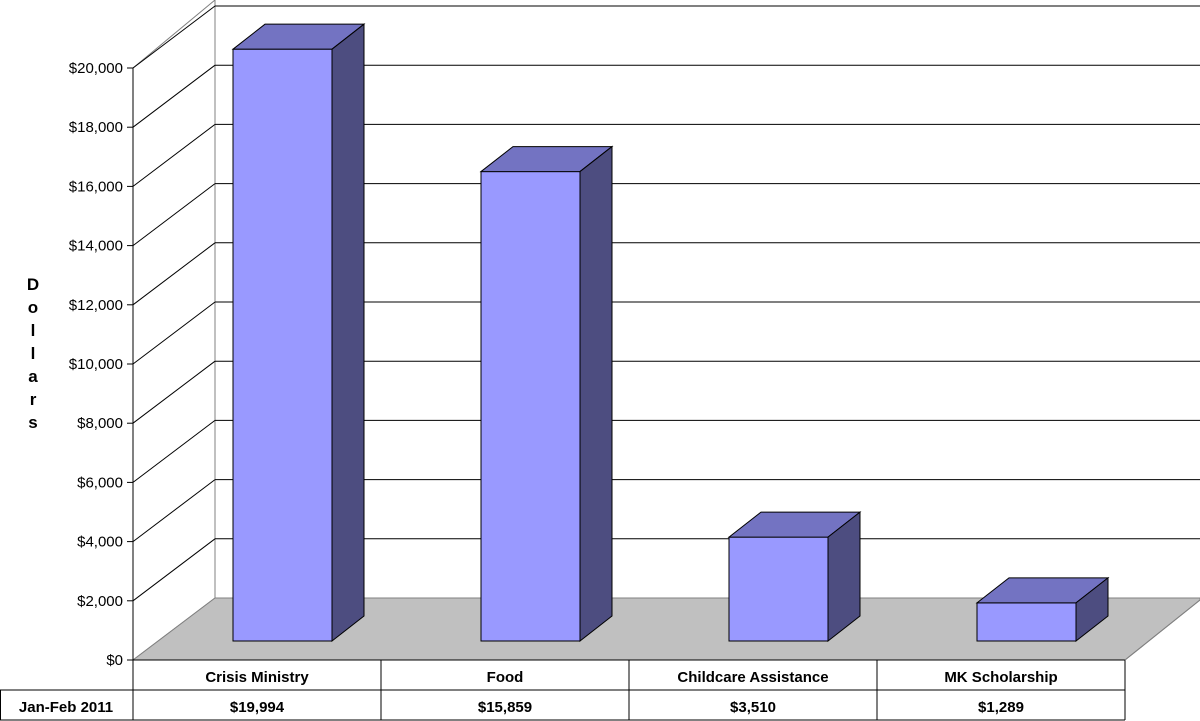 The width and height of the screenshot is (1200, 721). What do you see at coordinates (96, 364) in the screenshot?
I see `y-tick-label: $10,000` at bounding box center [96, 364].